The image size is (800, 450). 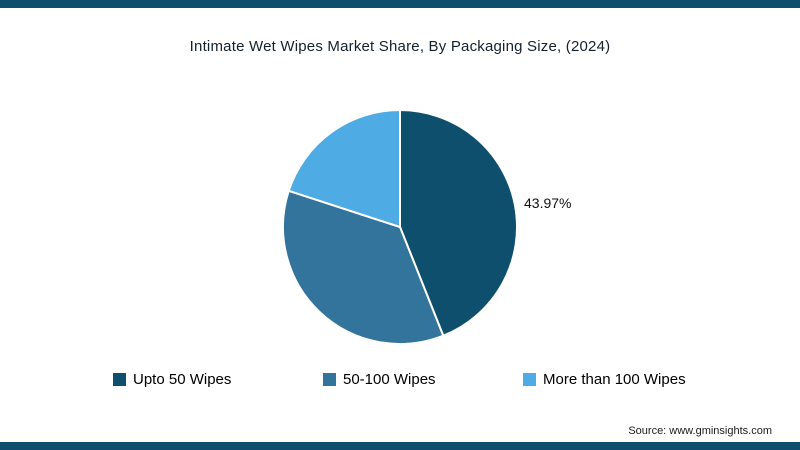 I want to click on top-accent-bar, so click(x=400, y=4).